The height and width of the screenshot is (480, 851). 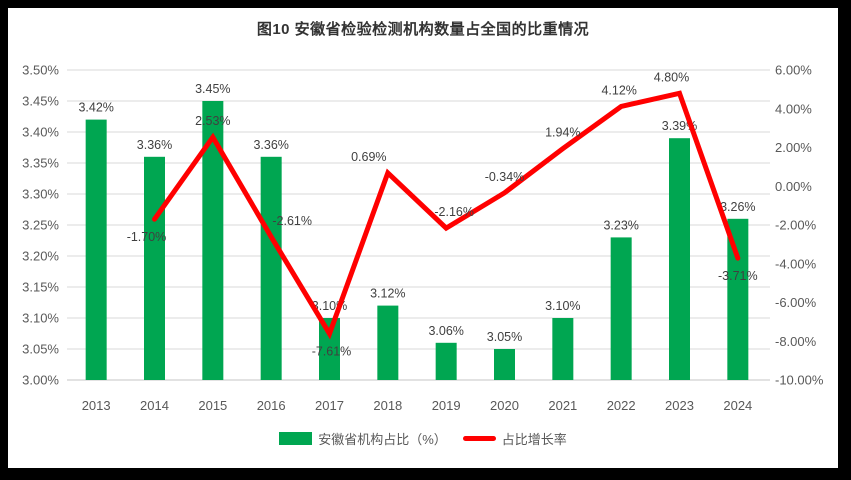 What do you see at coordinates (793, 108) in the screenshot?
I see `y-axis-right-tick-label: 4.00%` at bounding box center [793, 108].